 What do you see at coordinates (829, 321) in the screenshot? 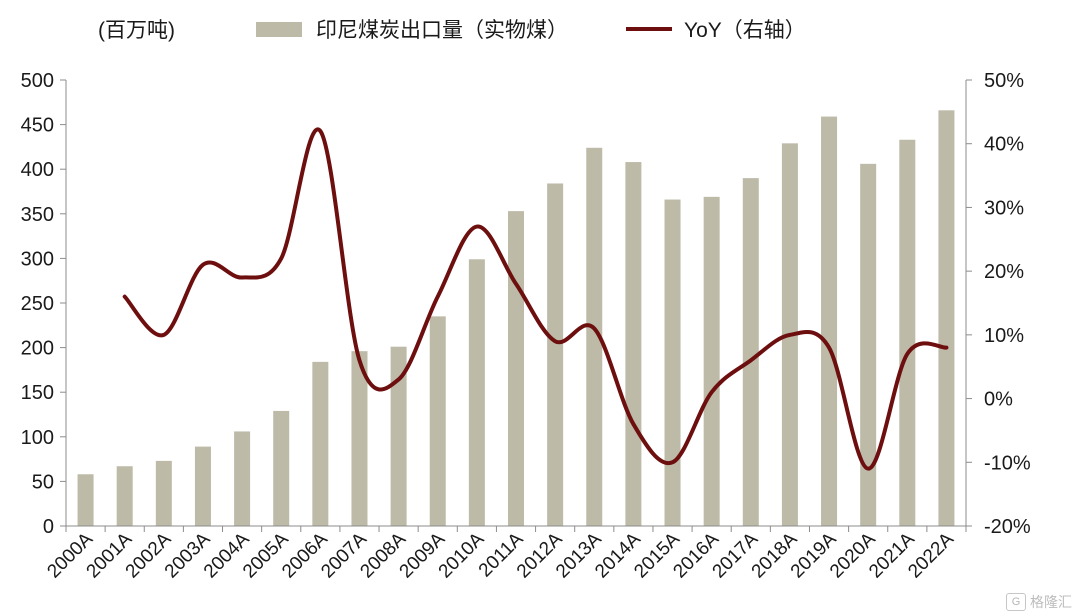
I see `bar-2019A` at bounding box center [829, 321].